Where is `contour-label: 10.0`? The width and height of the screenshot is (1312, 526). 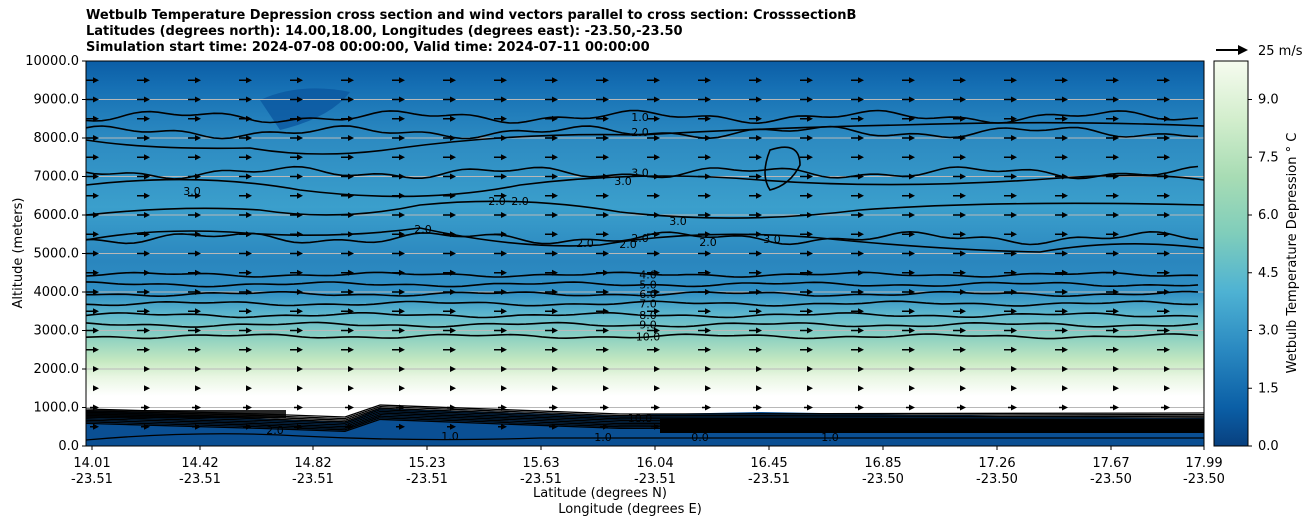 contour-label: 10.0 is located at coordinates (640, 418).